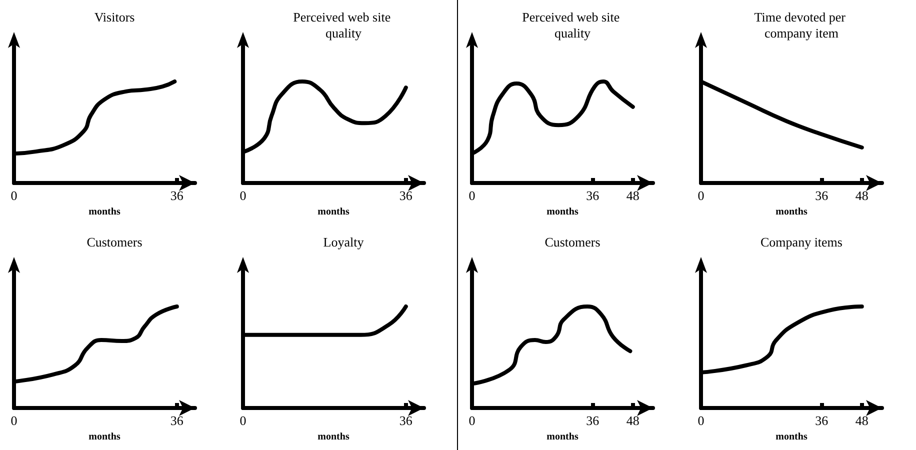 The width and height of the screenshot is (916, 450). What do you see at coordinates (801, 242) in the screenshot?
I see `chart-title: Company items` at bounding box center [801, 242].